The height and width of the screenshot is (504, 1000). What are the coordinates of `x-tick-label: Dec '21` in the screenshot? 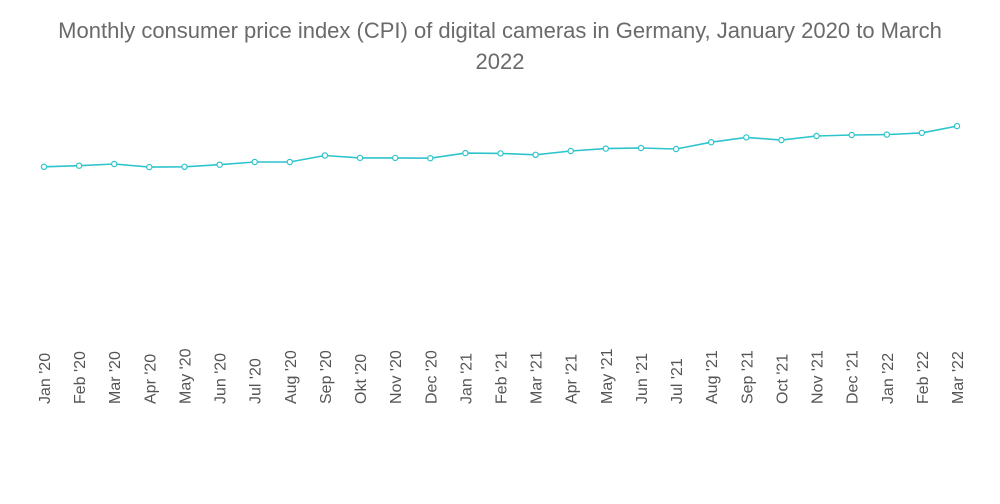 It's located at (853, 377).